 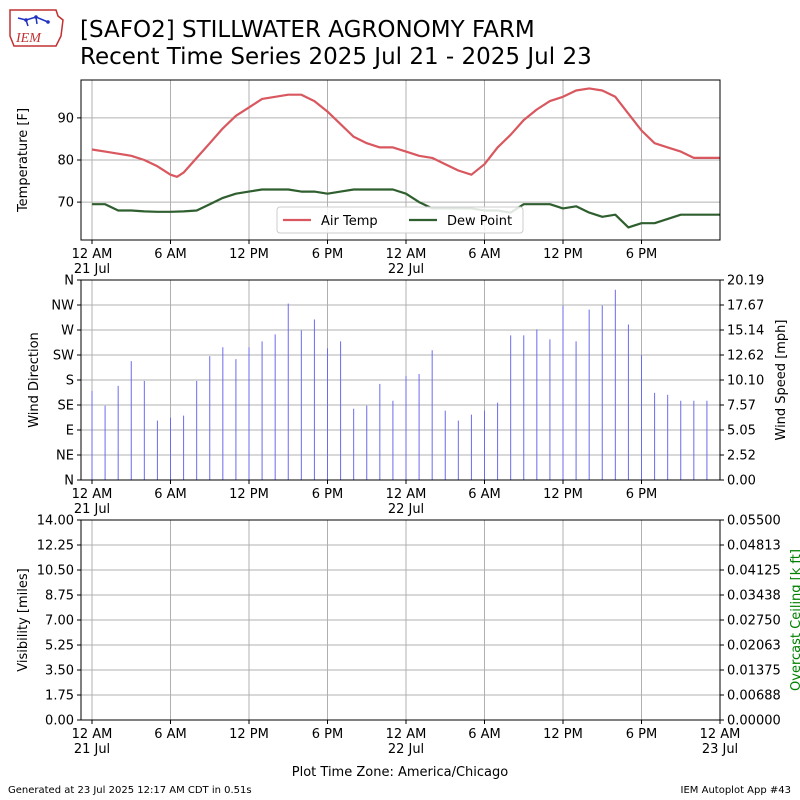 I want to click on y-axis-label-right: Wind Speed [mph], so click(x=781, y=380).